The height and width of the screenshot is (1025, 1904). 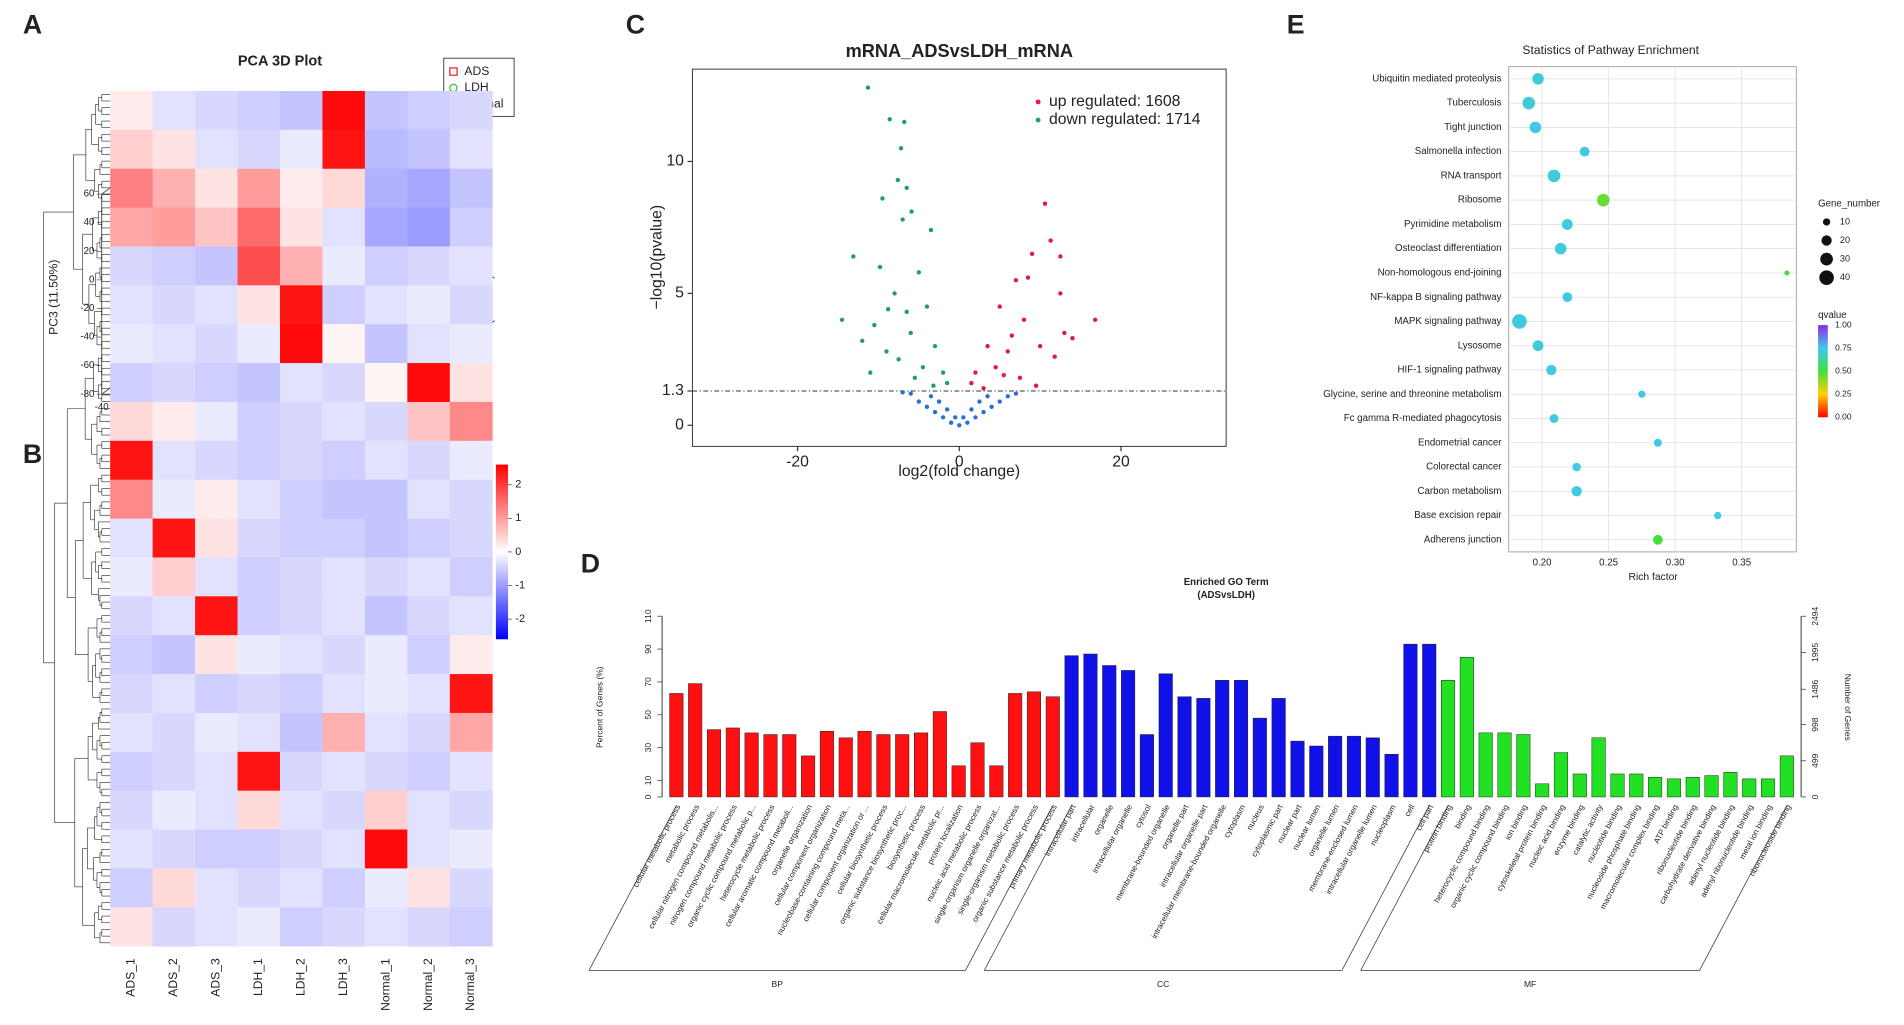 I want to click on y2-axis-label: Number of Genes, so click(x=1848, y=707).